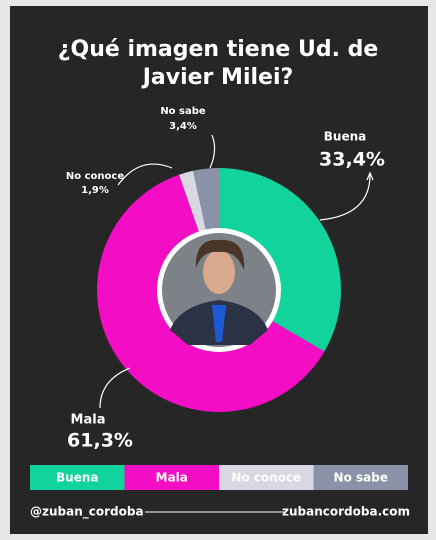 This screenshot has width=436, height=540. I want to click on legend-label: No sabe, so click(361, 478).